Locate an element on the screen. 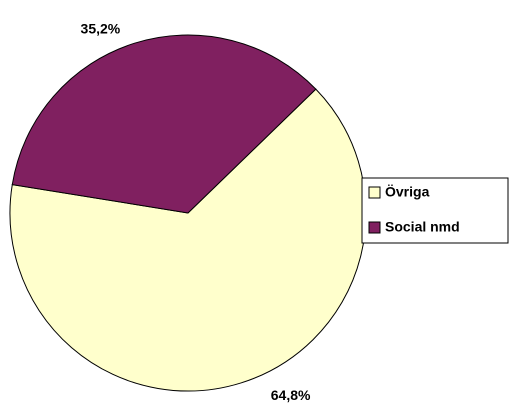 This screenshot has width=510, height=417. legend-box is located at coordinates (435, 210).